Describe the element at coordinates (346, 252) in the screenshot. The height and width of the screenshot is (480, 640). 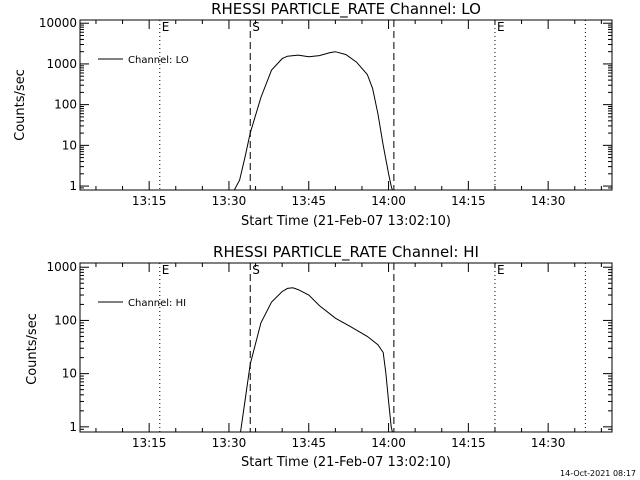
I see `chart-title: RHESSI PARTICLE_RATE Channel: HI` at that location.